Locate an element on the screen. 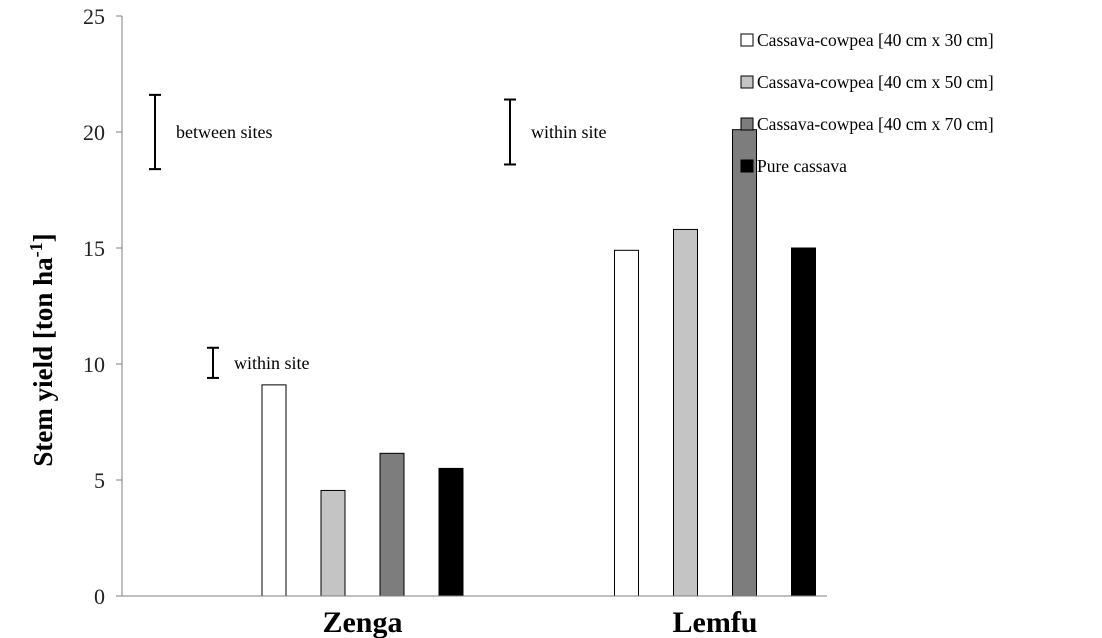 This screenshot has width=1102, height=638. y-tick-label: 25 is located at coordinates (94, 16).